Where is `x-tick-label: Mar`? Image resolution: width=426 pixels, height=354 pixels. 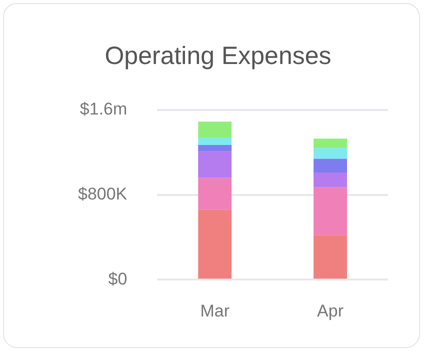
x-tick-label: Mar is located at coordinates (215, 310).